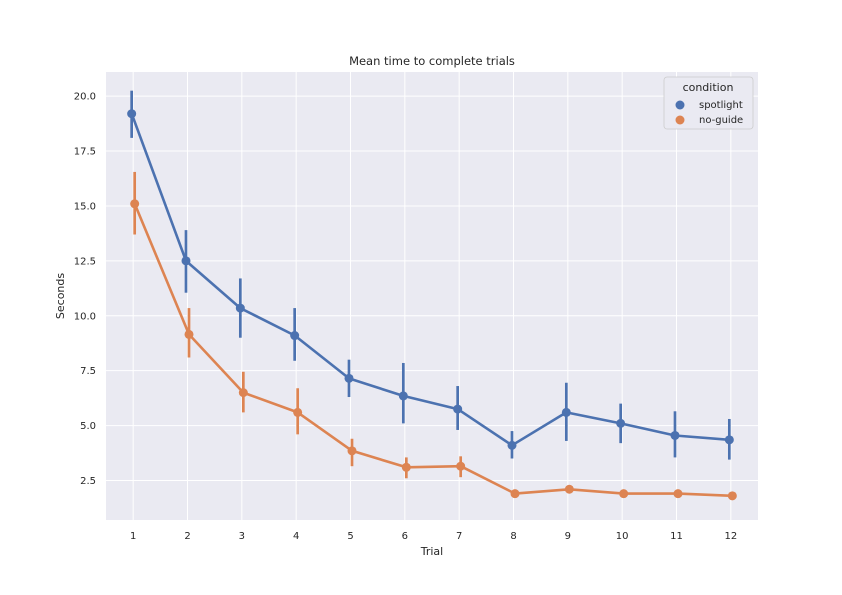 This screenshot has height=595, width=842. Describe the element at coordinates (513, 536) in the screenshot. I see `x-tick-label: 8` at that location.